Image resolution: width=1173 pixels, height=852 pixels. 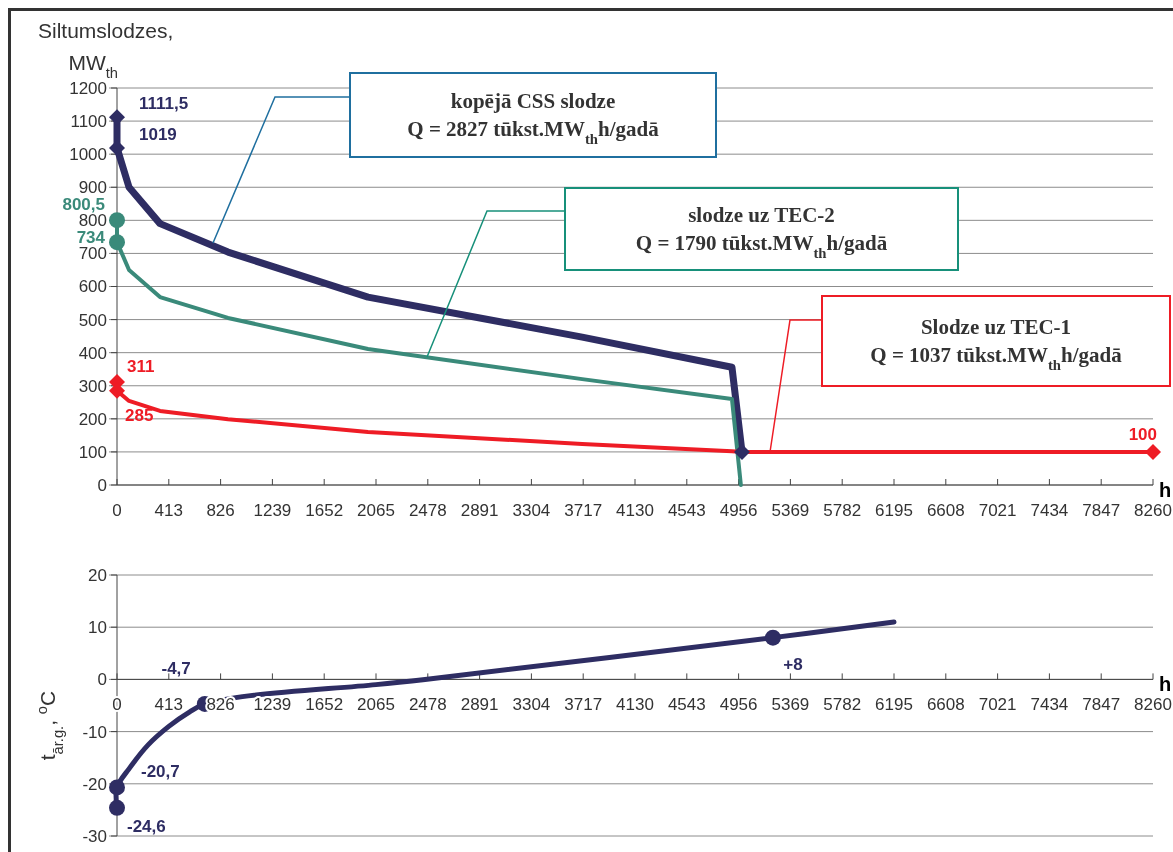 I want to click on y-tick-label: 900, so click(x=92, y=188).